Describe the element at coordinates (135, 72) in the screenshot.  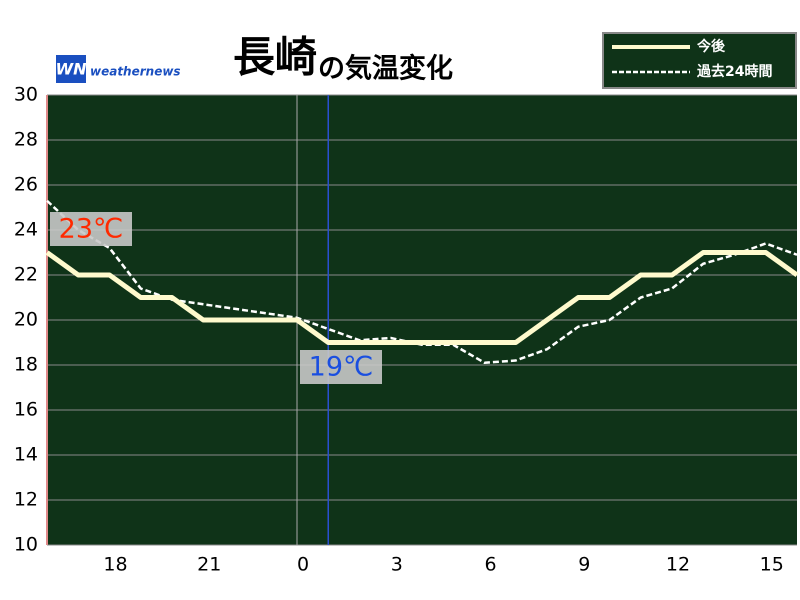
I see `logo-text: weathernews` at that location.